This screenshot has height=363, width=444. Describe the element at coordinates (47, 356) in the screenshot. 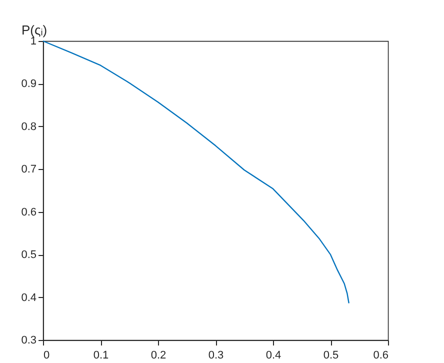

I see `x-tick-label: 0` at that location.